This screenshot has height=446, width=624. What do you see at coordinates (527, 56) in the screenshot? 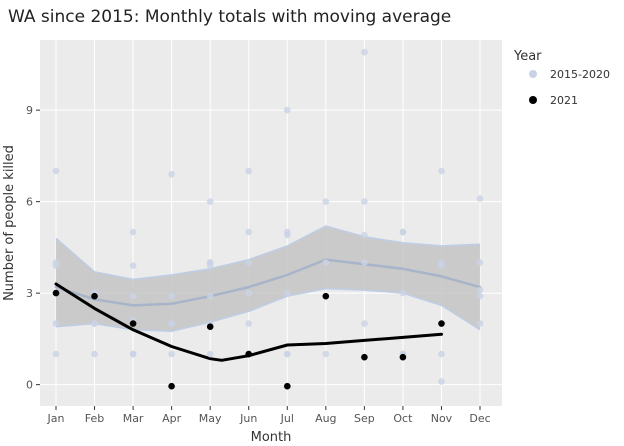
I see `legend-title: Year` at bounding box center [527, 56].